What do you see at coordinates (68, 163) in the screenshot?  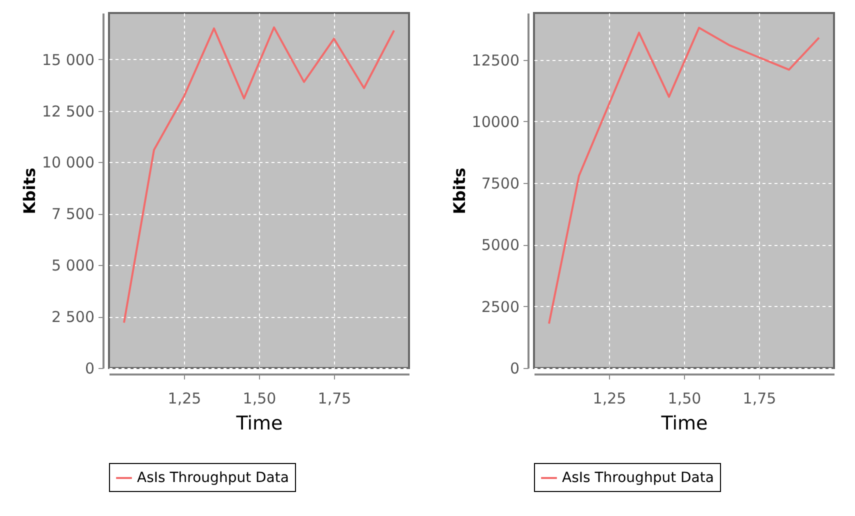 I see `y-tick-label: 10 000` at bounding box center [68, 163].